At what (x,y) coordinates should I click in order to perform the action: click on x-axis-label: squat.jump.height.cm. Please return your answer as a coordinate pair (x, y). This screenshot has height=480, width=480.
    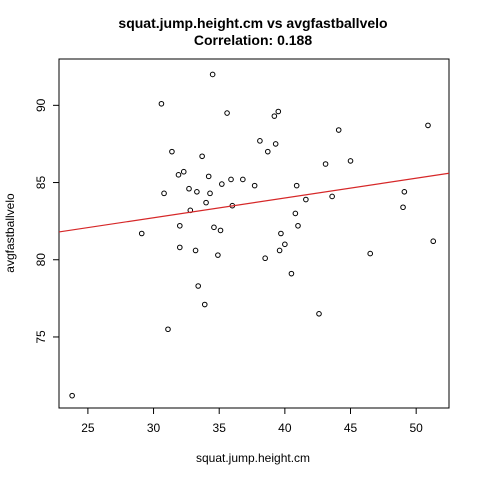
    Looking at the image, I should click on (253, 458).